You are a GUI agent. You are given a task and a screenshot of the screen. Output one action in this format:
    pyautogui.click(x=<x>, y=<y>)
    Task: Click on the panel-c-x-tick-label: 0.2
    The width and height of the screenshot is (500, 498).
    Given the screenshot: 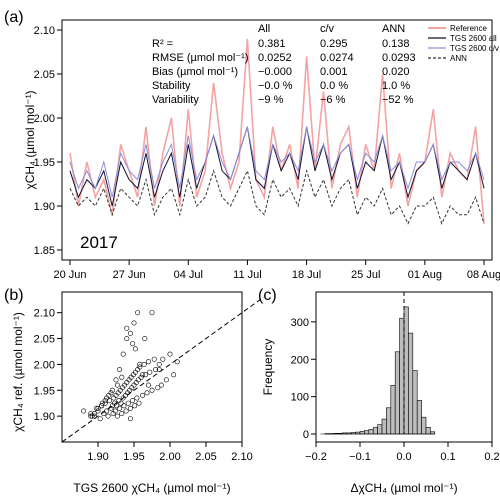 What is the action you would take?
    pyautogui.click(x=491, y=457)
    